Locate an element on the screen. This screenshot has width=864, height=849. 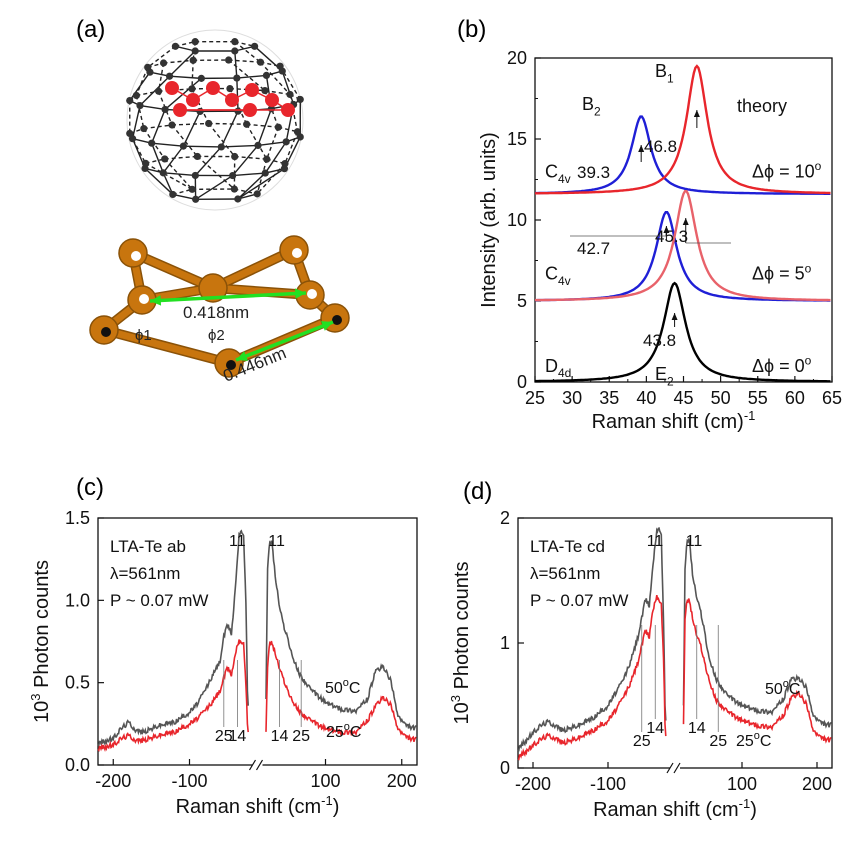
panel-label-a: (a) is located at coordinates (90, 29).